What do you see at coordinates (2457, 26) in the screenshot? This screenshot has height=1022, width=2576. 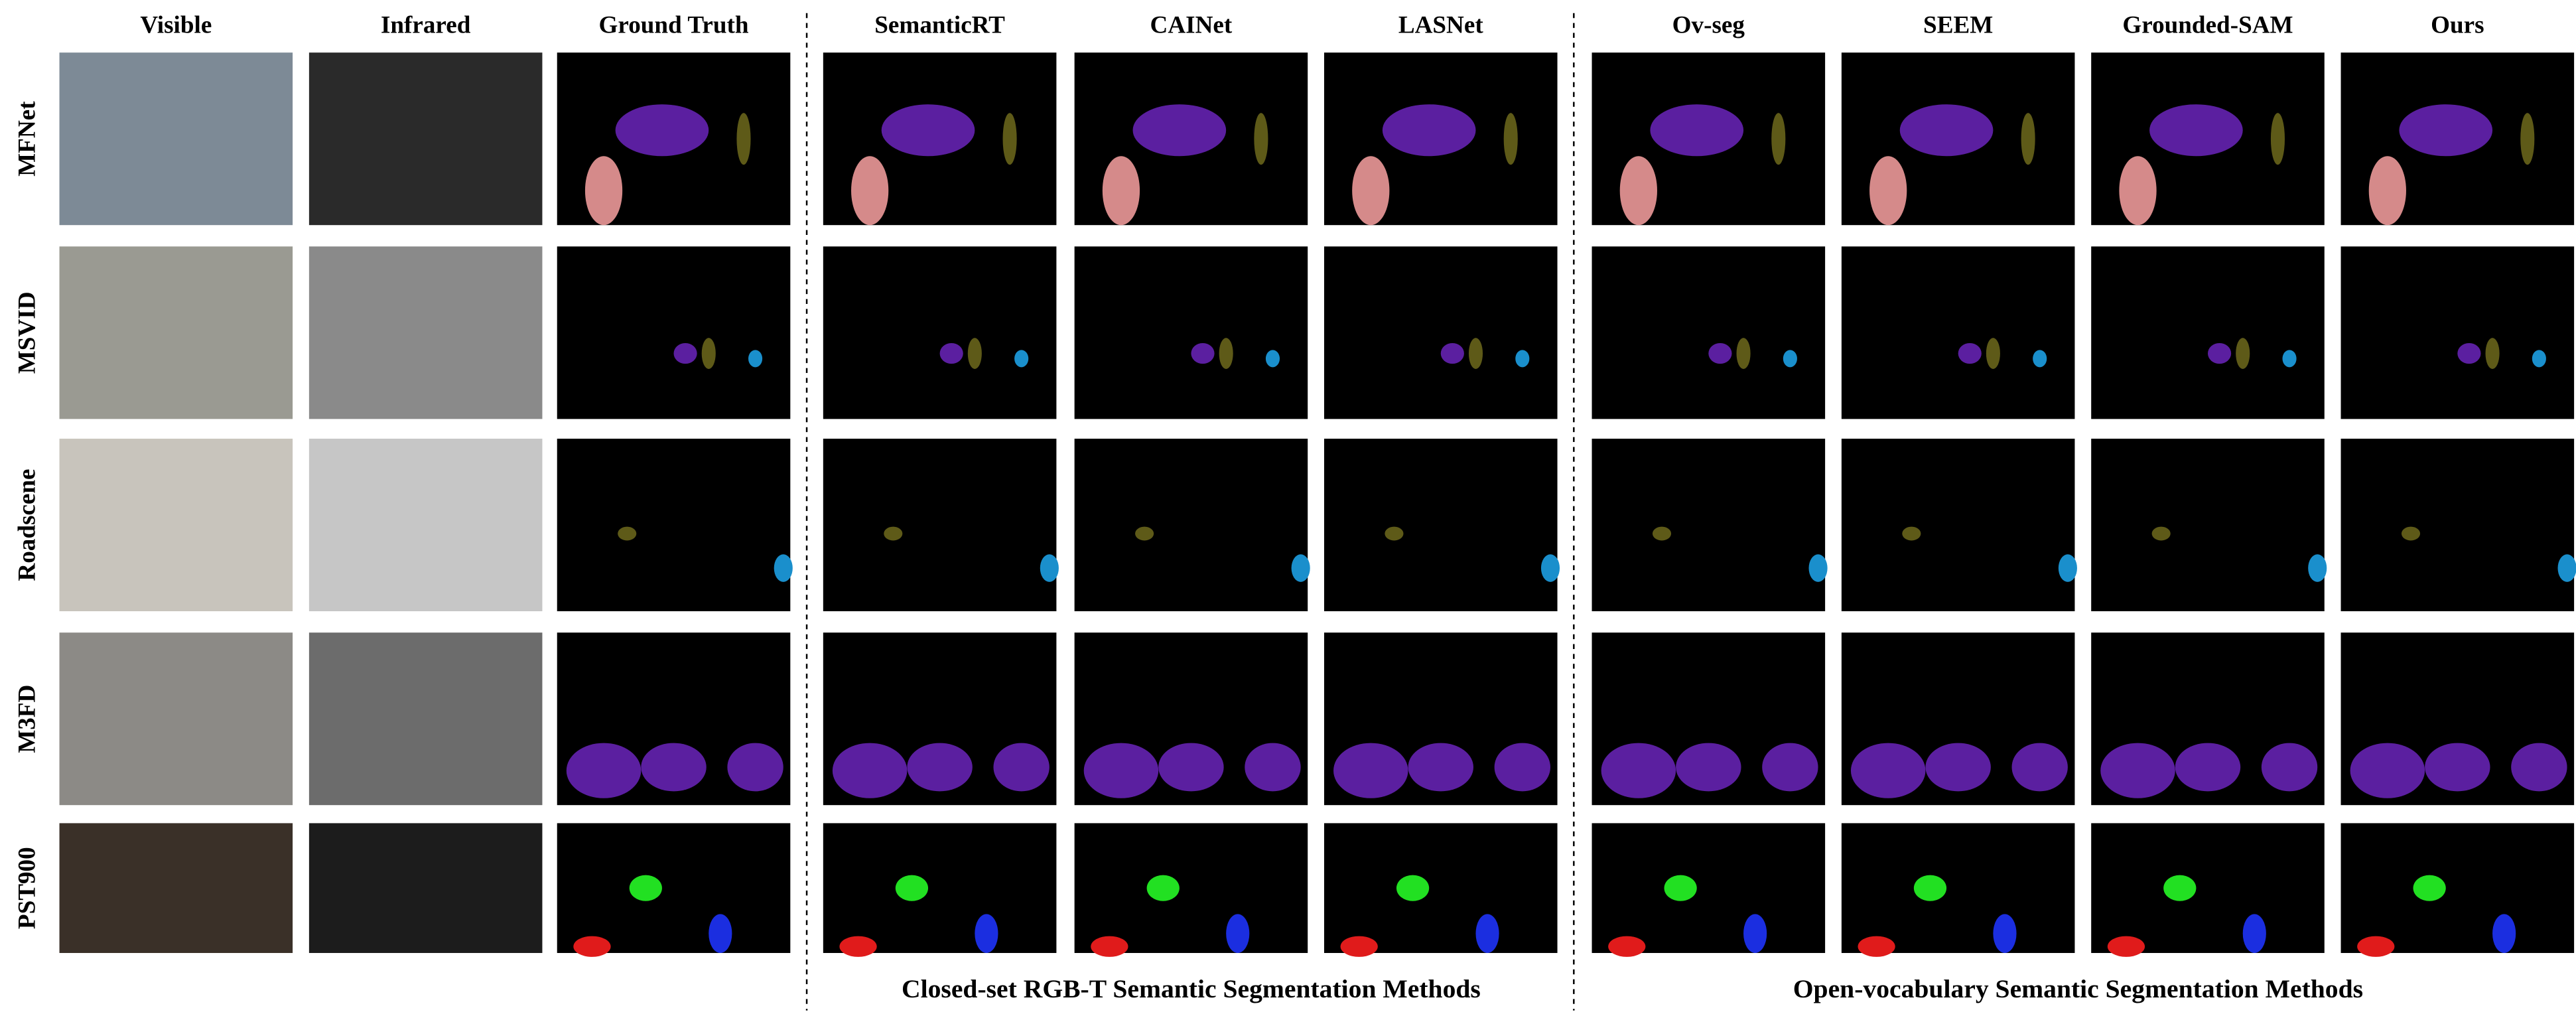 I see `column-header: Ours` at bounding box center [2457, 26].